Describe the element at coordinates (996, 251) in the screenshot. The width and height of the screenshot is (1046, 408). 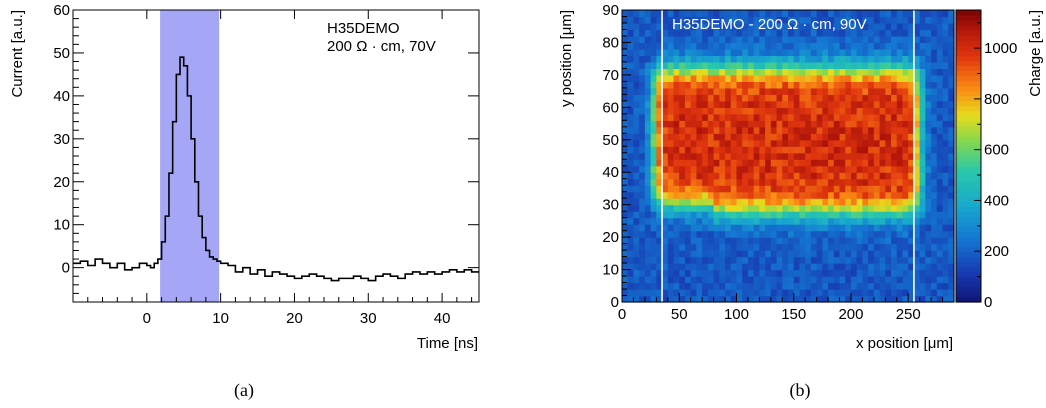
I see `colorbar-tick-label: 200` at that location.